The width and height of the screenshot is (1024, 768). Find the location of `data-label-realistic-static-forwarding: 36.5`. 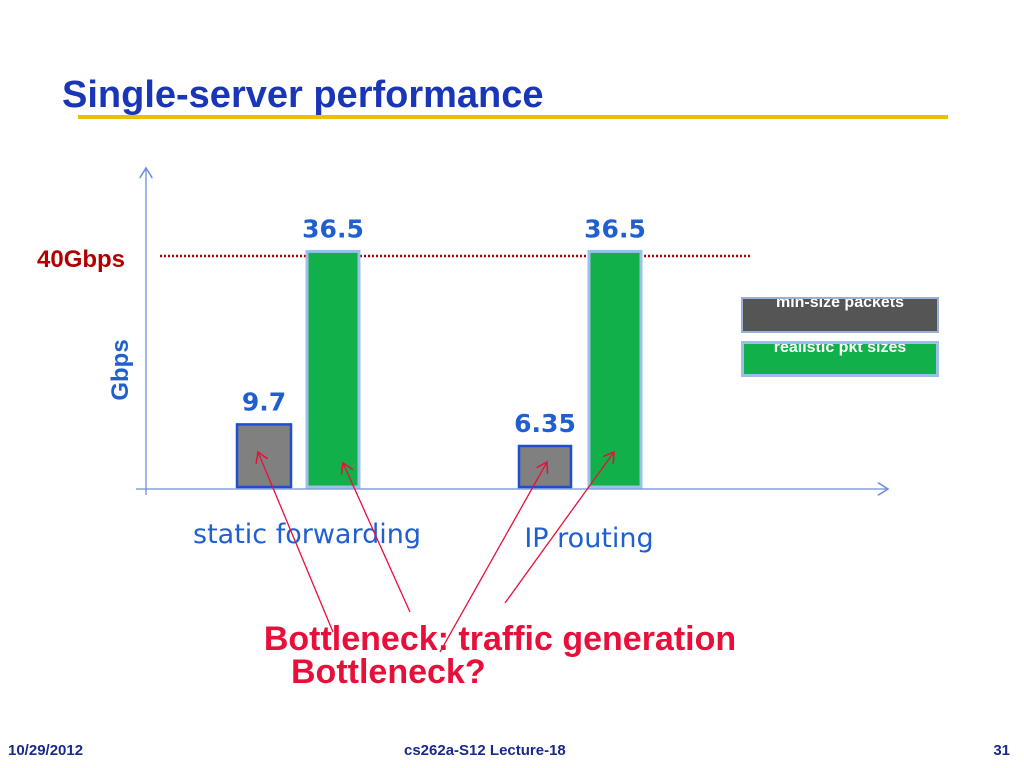

data-label-realistic-static-forwarding: 36.5 is located at coordinates (333, 228).